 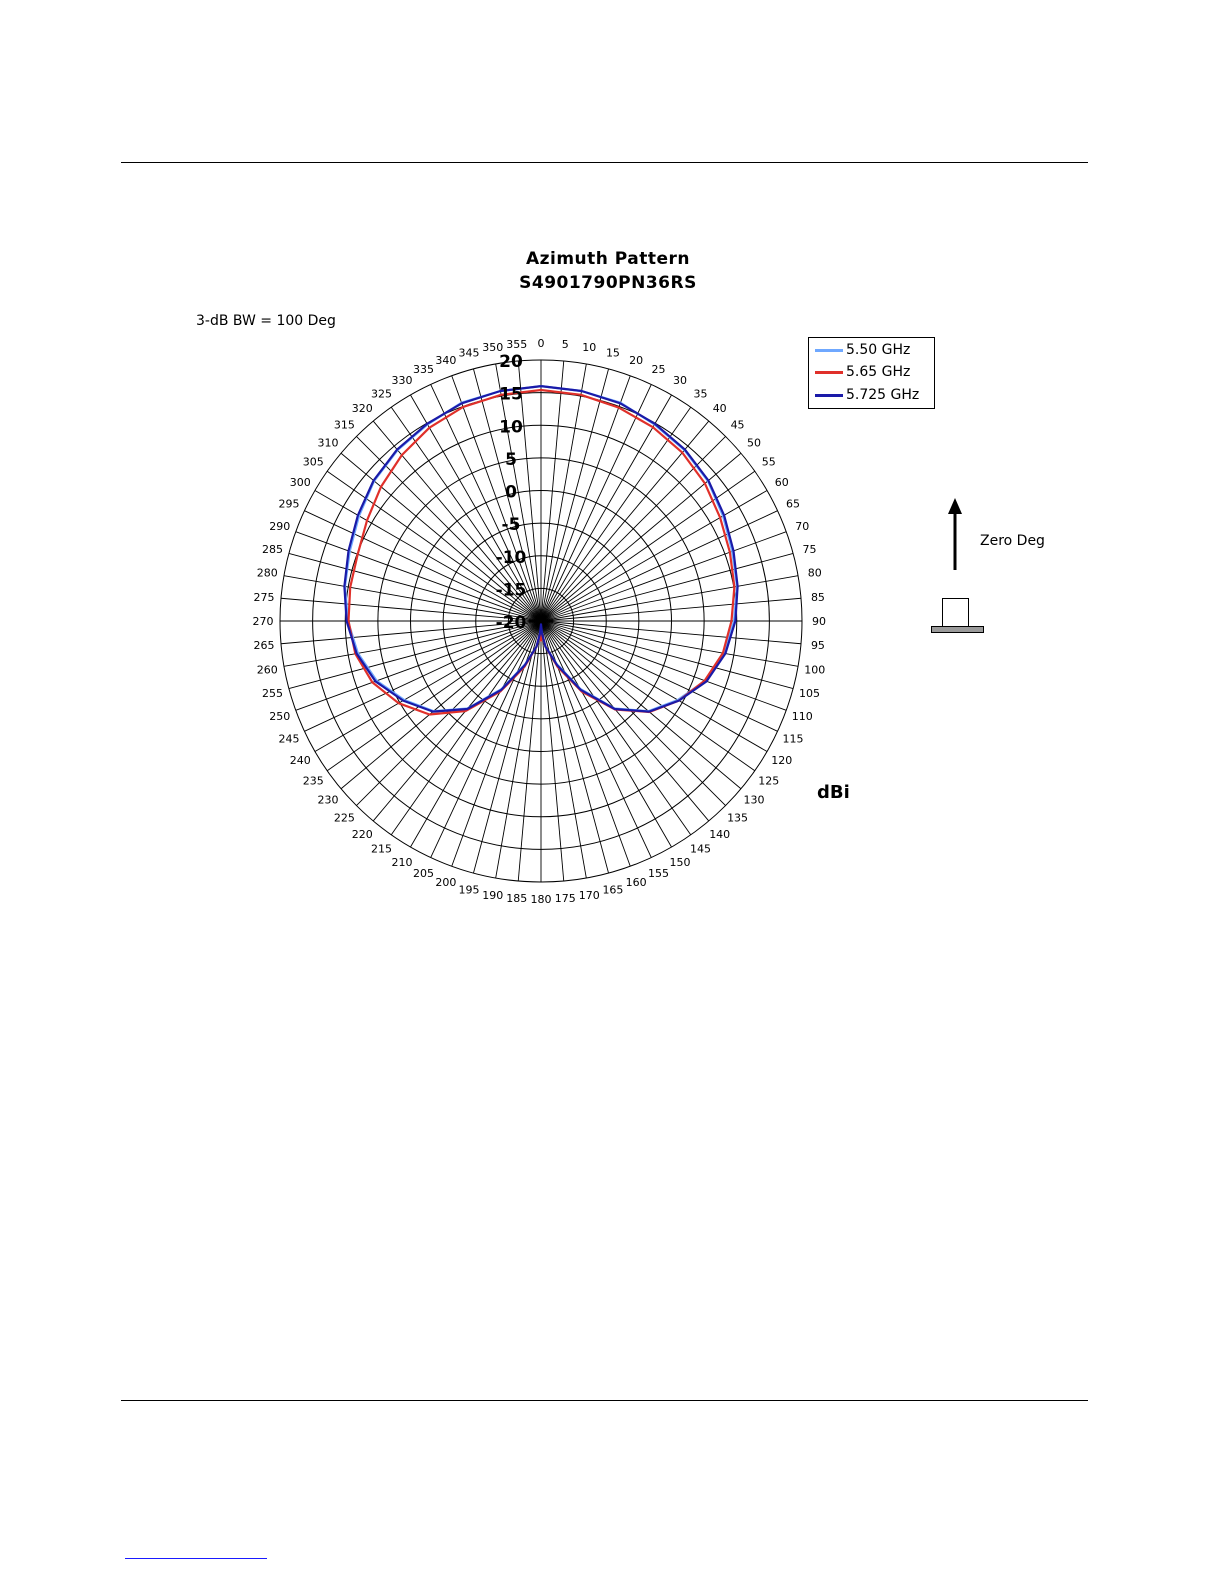 I want to click on angle-tick-label: 125, so click(x=768, y=780).